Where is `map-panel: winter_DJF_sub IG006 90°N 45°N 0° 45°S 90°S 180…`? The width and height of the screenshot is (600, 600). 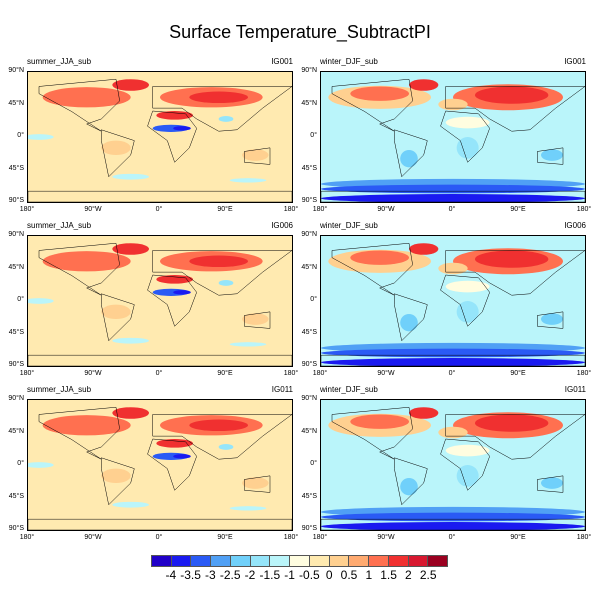
map-panel: winter_DJF_sub IG006 90°N 45°N 0° 45°S 90°S 180… is located at coordinates (446, 301).